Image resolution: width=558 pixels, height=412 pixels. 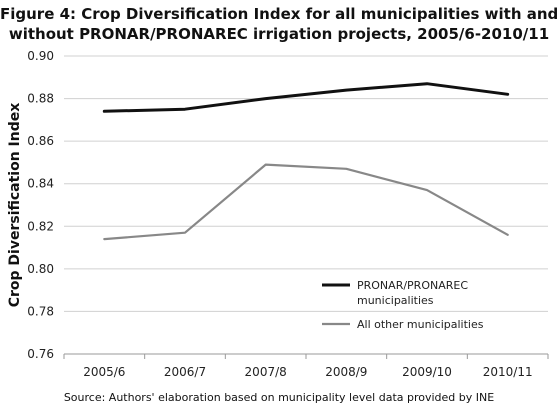 What do you see at coordinates (420, 324) in the screenshot?
I see `legend-label-1: All other municipalities` at bounding box center [420, 324].